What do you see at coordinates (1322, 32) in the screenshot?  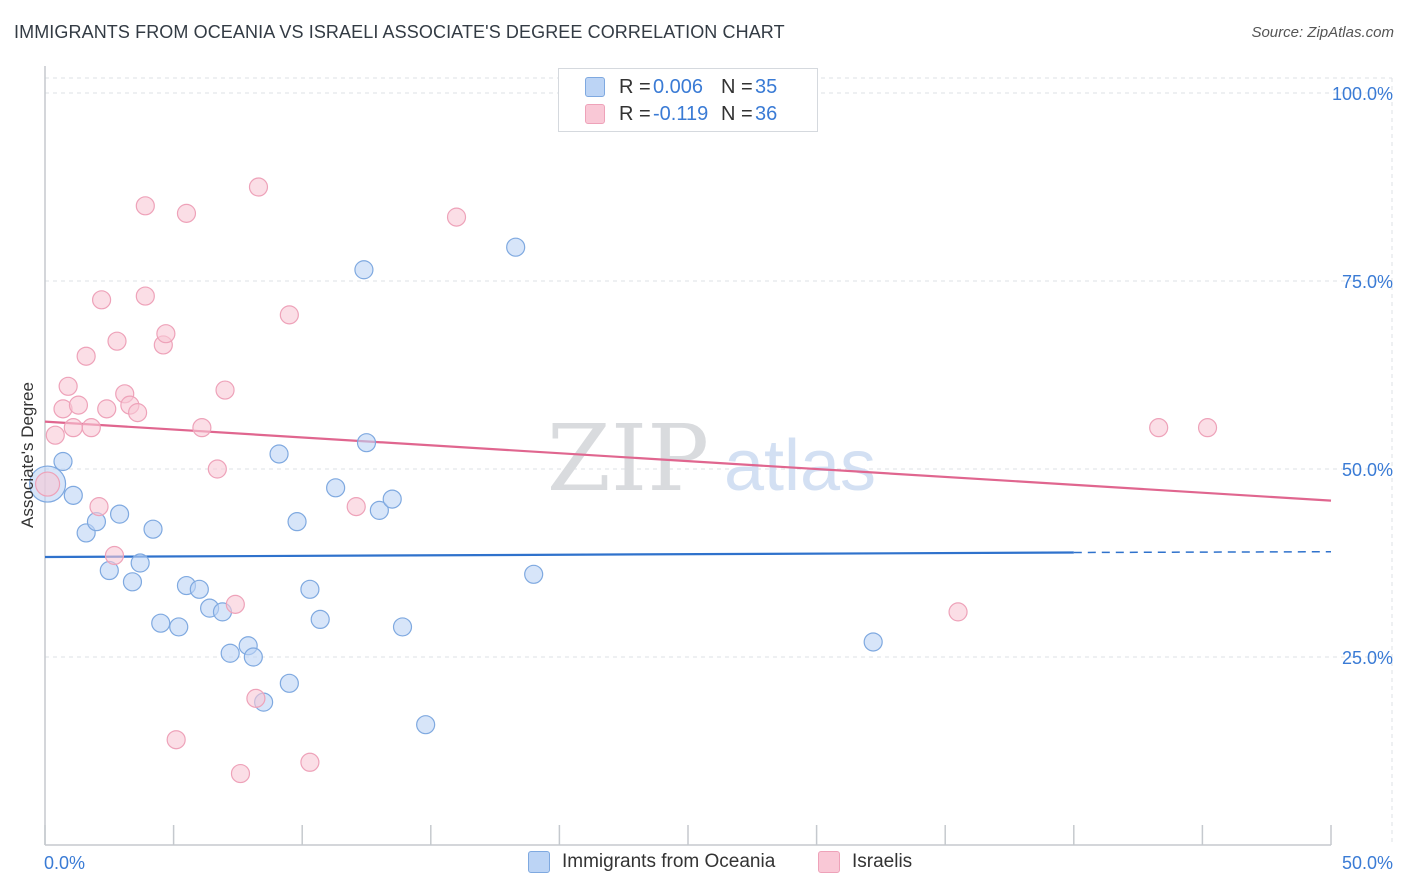 I see `source-credit: Source: ZipAtlas.com` at bounding box center [1322, 32].